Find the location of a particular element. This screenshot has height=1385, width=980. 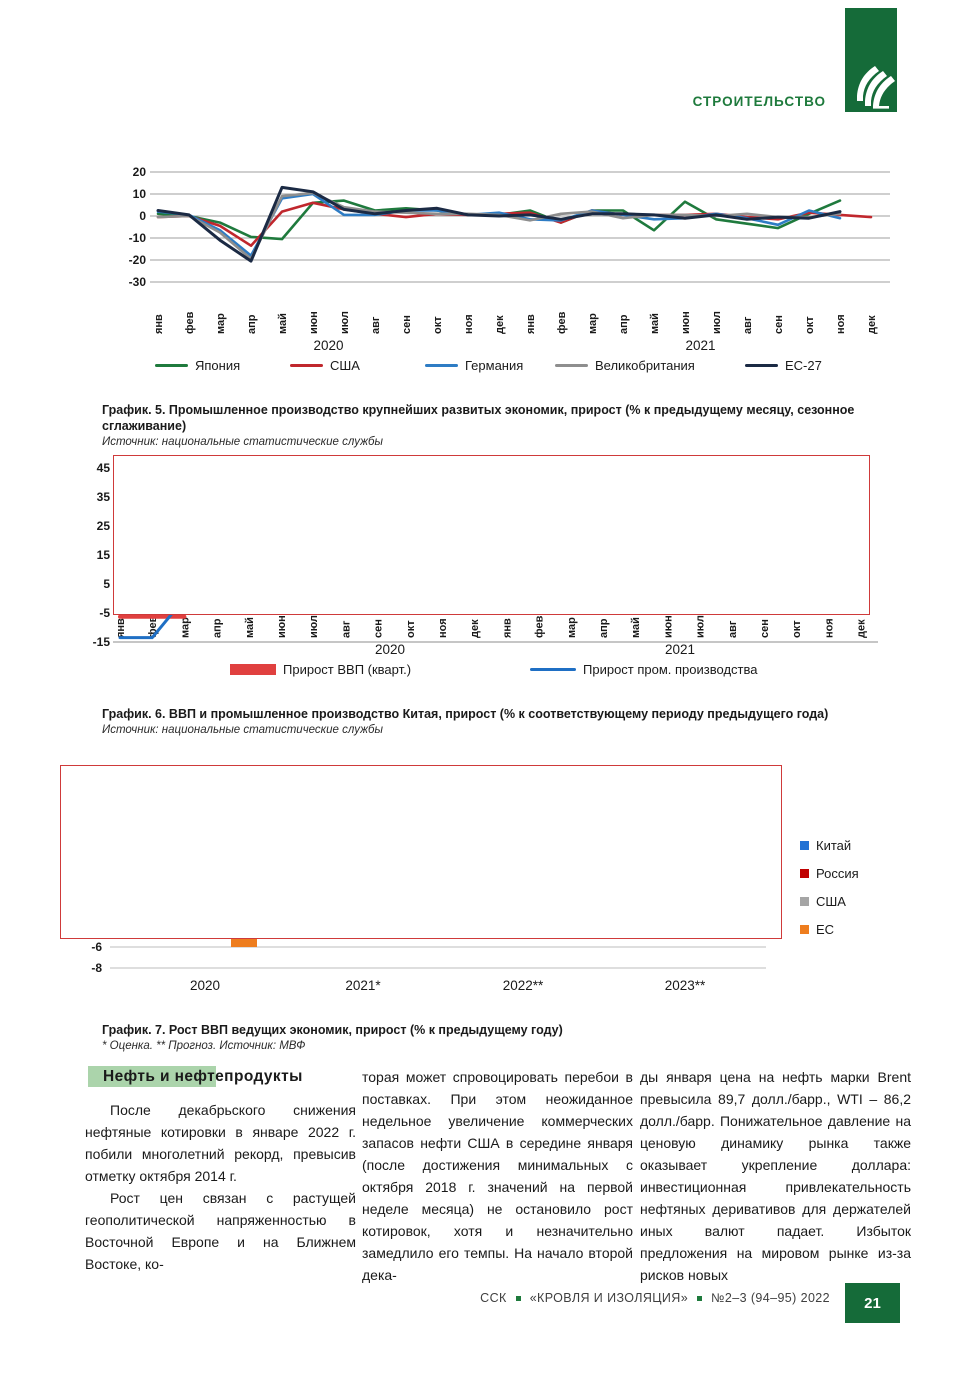

legend-item: Россия is located at coordinates (829, 873).